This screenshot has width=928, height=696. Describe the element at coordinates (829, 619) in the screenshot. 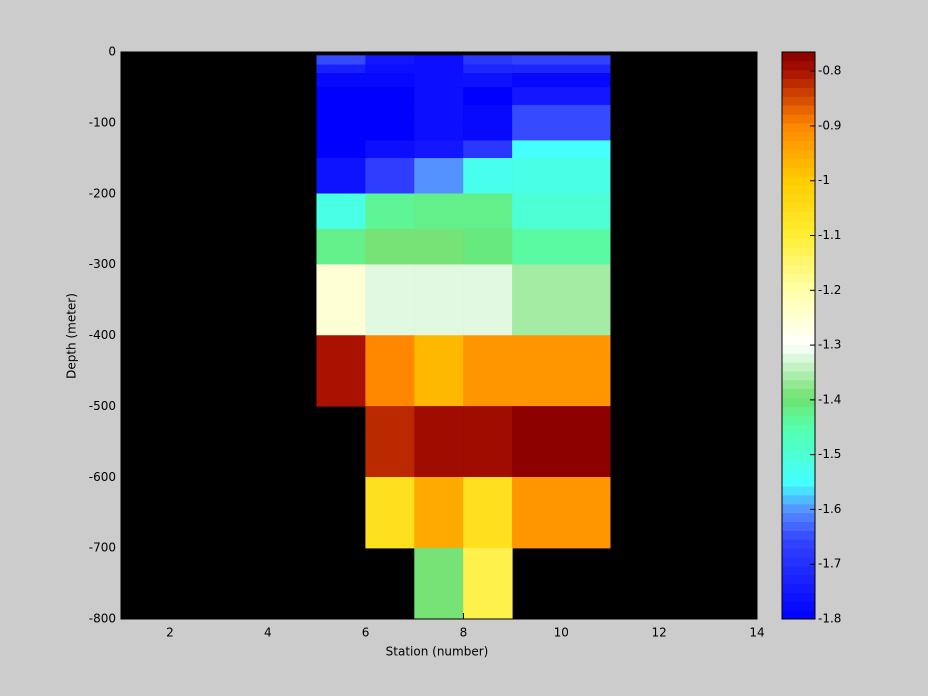

I see `colorbar-tick-label: -1.8` at that location.